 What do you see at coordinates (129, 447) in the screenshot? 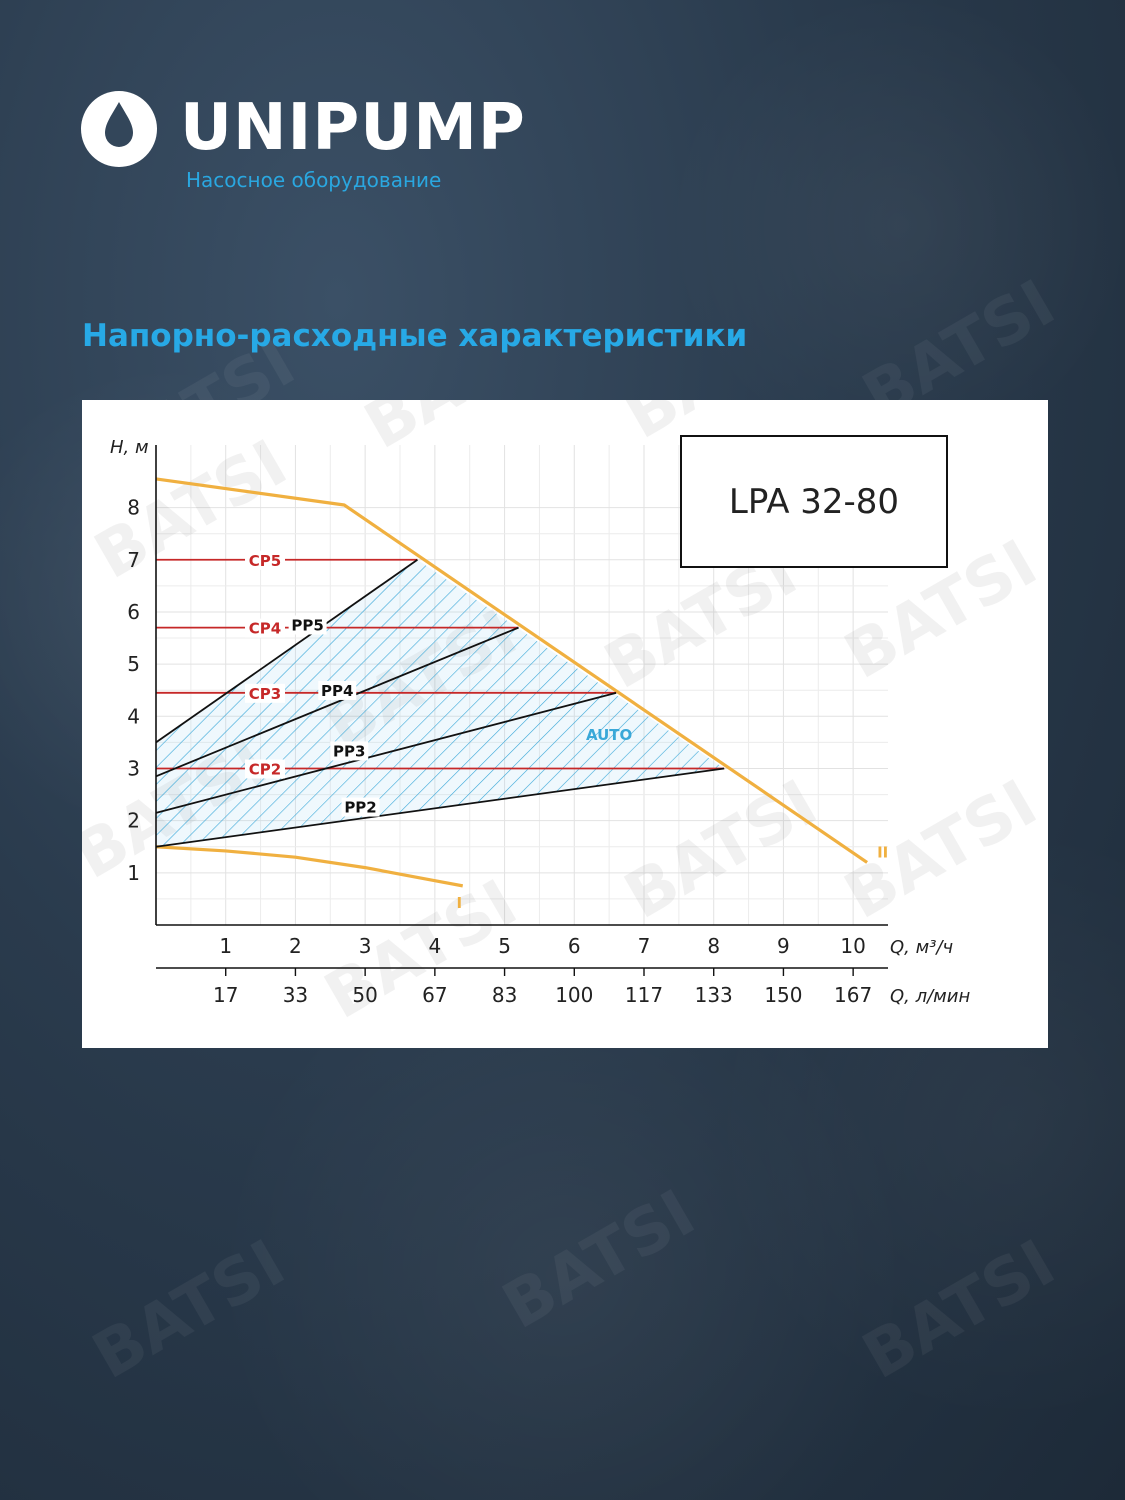
I see `y-axis-title: H, м` at bounding box center [129, 447].